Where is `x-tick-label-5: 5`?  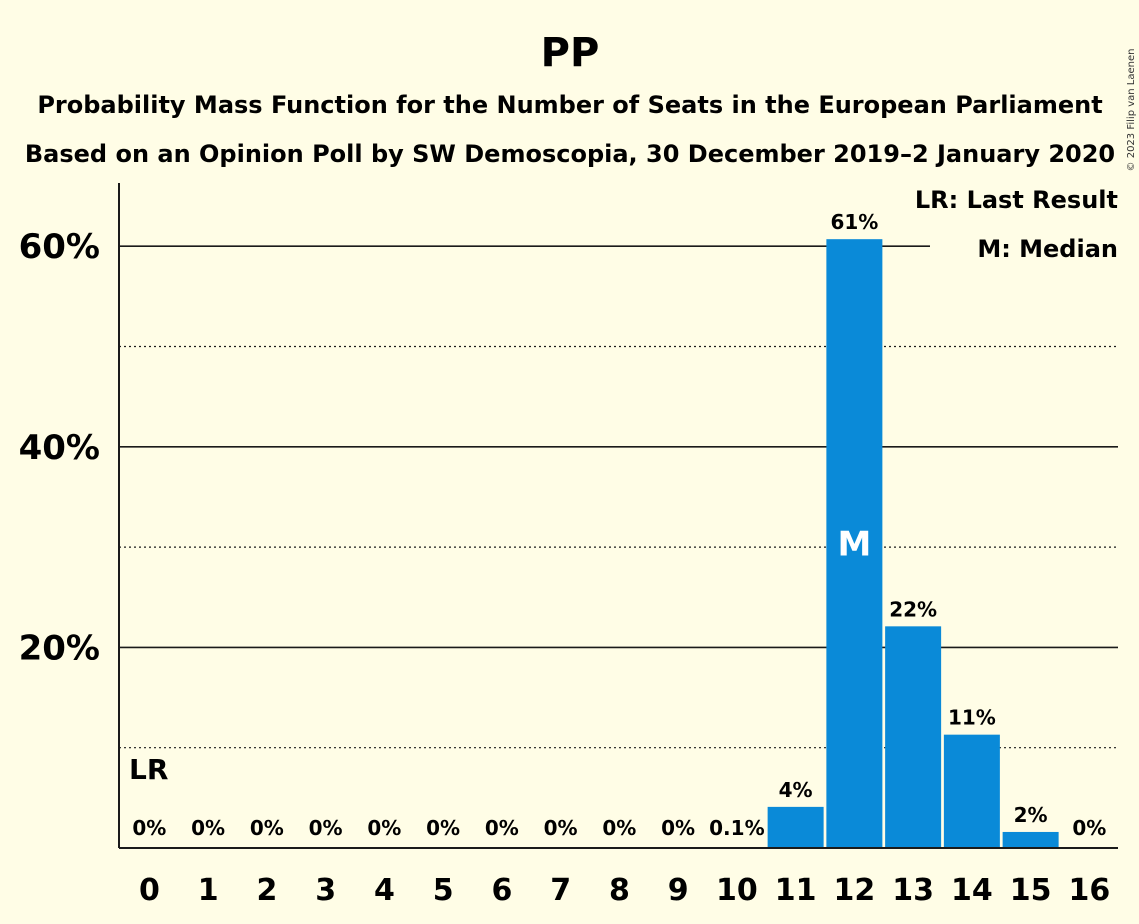 x-tick-label-5: 5 is located at coordinates (443, 890).